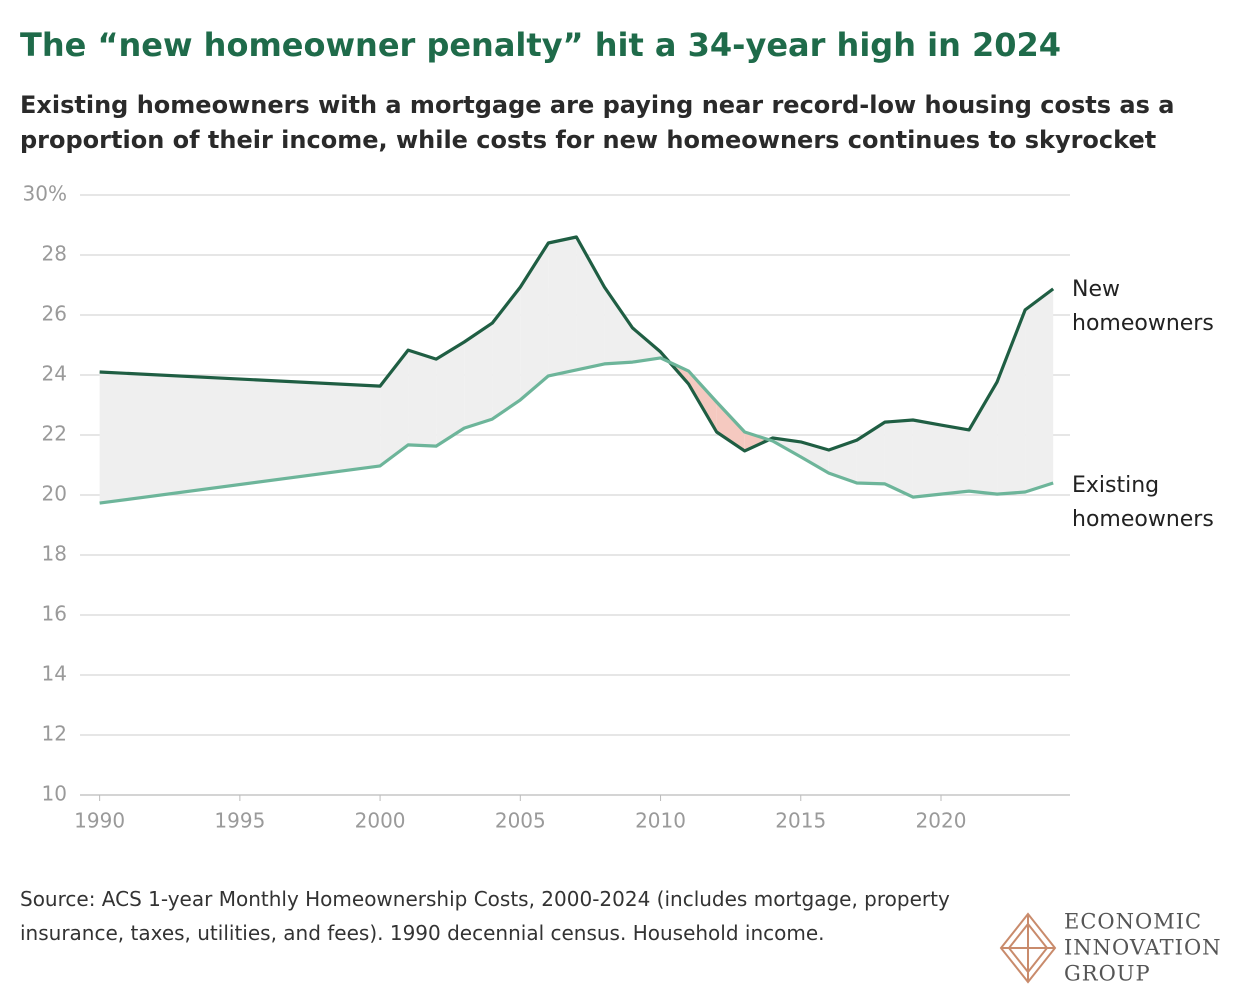  Describe the element at coordinates (1143, 948) in the screenshot. I see `logo-text: INNOVATION` at that location.